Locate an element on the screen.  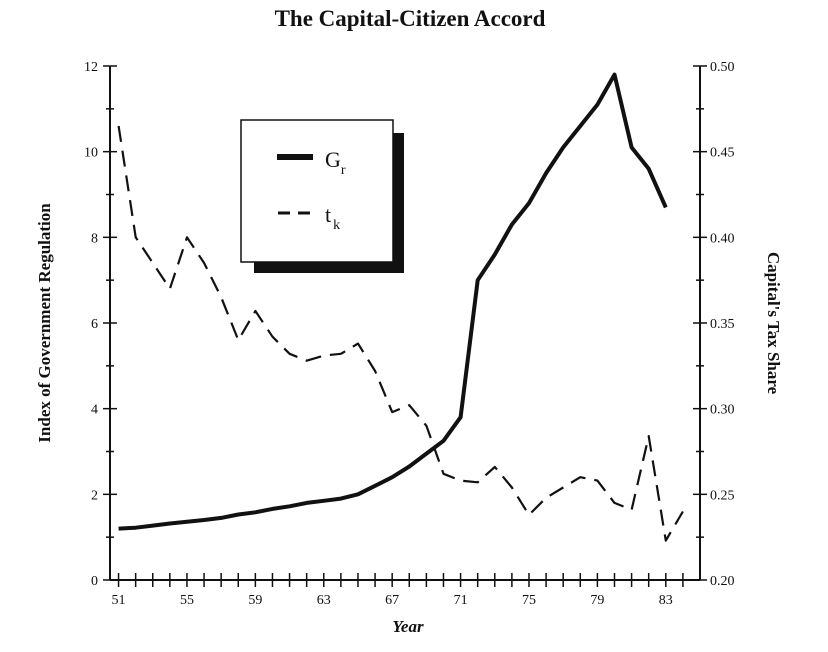
right-y-tick-label: 0.35 is located at coordinates (722, 324).